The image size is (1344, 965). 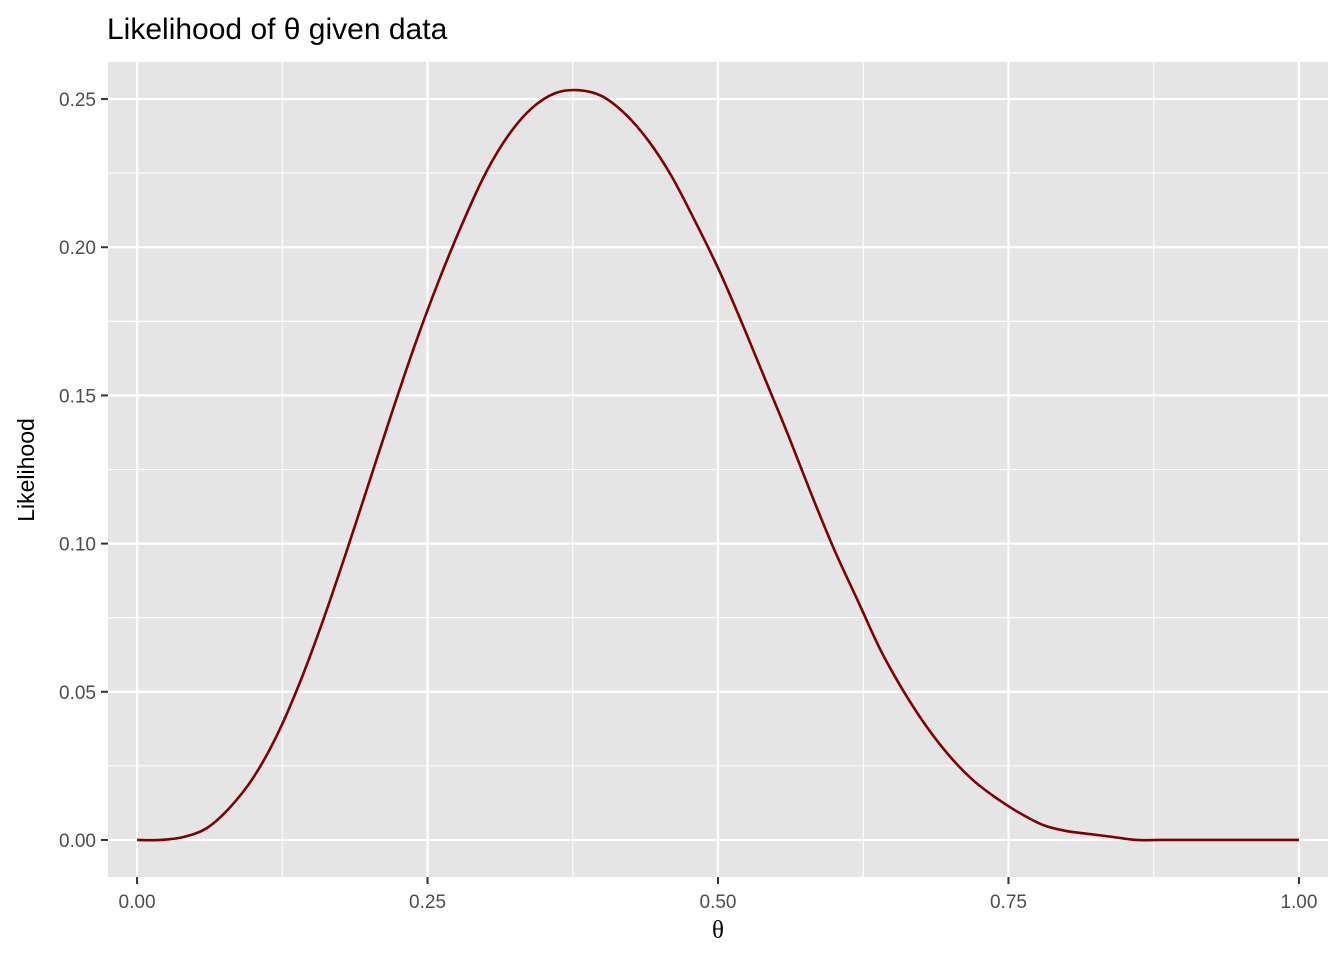 I want to click on y-tick-label: 0.05, so click(x=77, y=693).